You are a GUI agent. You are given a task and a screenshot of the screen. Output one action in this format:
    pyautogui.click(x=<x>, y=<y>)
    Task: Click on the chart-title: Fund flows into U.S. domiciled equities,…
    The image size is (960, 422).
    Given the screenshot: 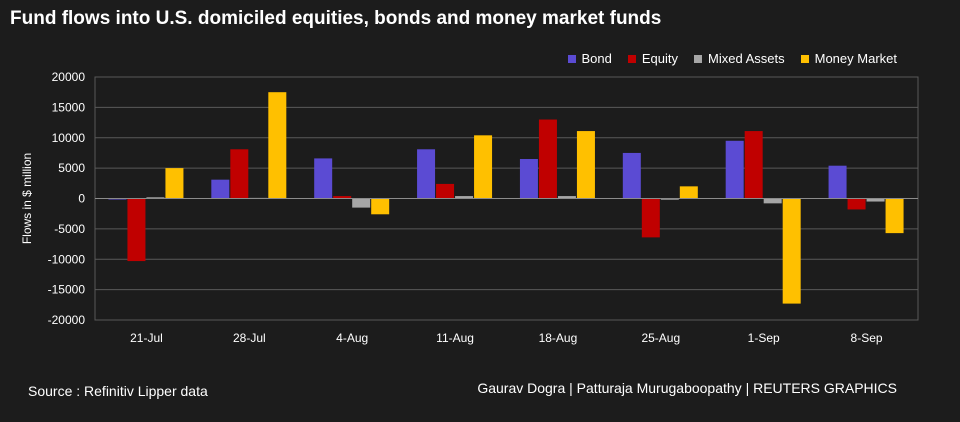 What is the action you would take?
    pyautogui.click(x=336, y=18)
    